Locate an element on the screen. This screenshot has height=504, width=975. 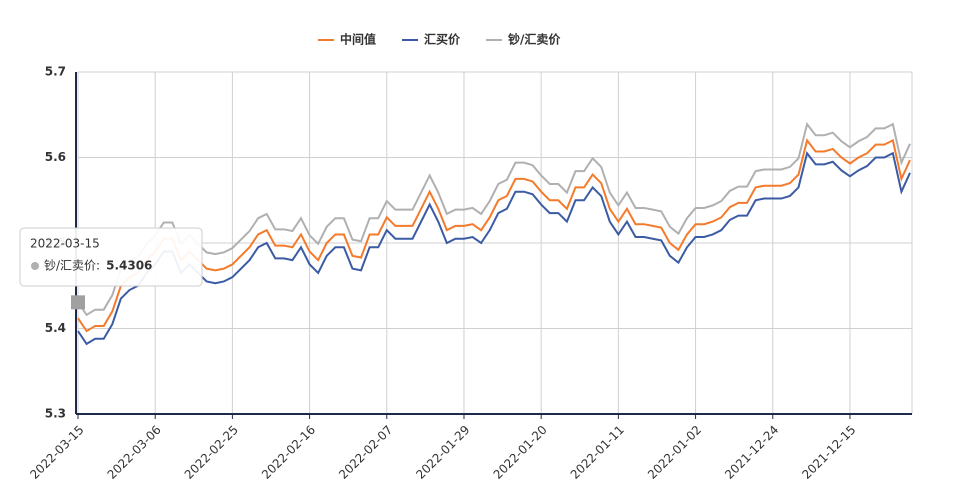
tooltip-name: 钞/汇卖价 is located at coordinates (70, 265).